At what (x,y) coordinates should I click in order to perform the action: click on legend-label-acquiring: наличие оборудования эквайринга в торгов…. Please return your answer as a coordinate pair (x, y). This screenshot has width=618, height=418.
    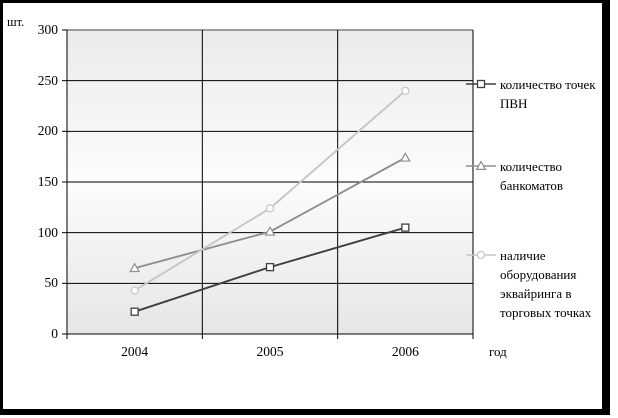
    Looking at the image, I should click on (546, 284).